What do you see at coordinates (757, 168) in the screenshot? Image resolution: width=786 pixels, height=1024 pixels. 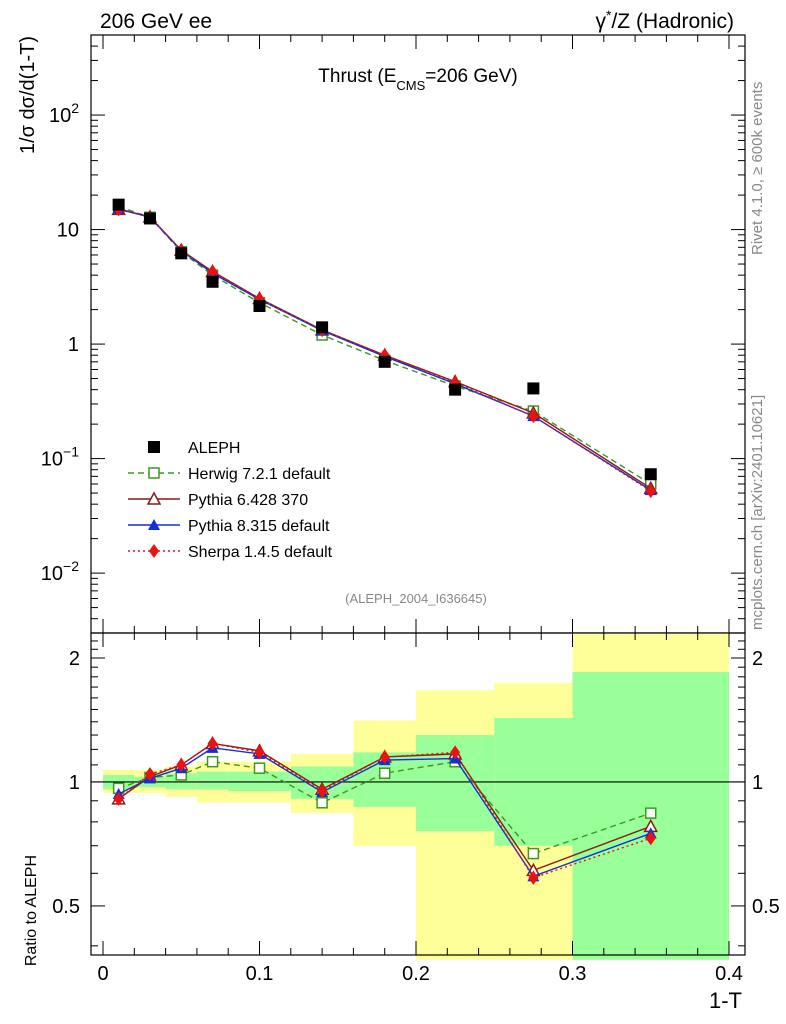 I see `rivet-version-label: Rivet 4.1.0, ≥ 600k events` at bounding box center [757, 168].